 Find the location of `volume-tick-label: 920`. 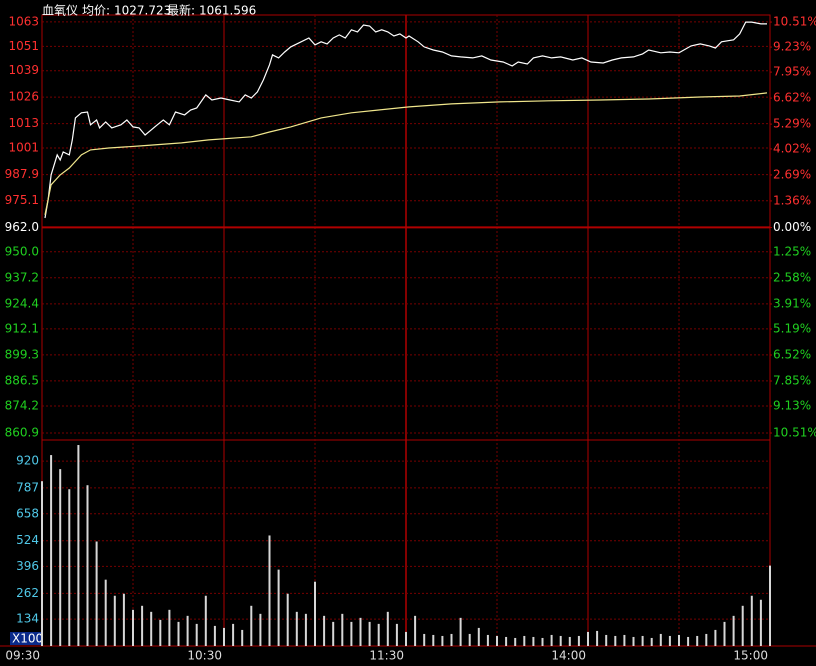

volume-tick-label: 920 is located at coordinates (27, 461).